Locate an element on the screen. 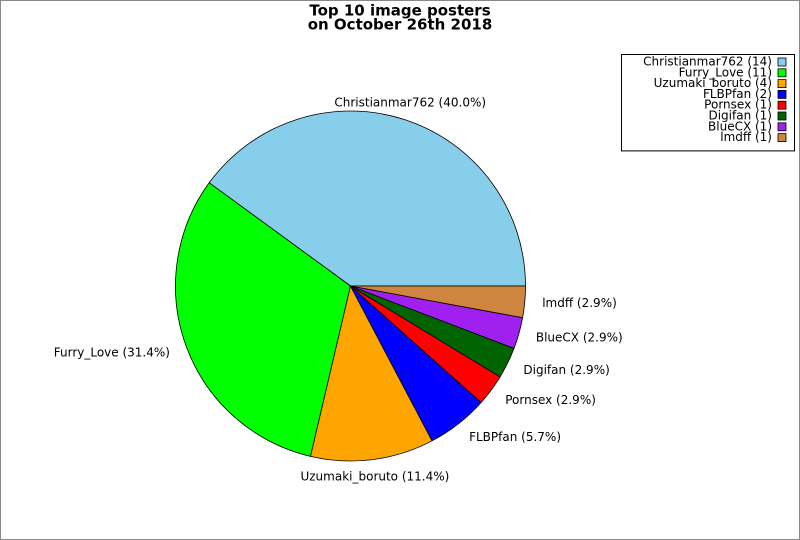 This screenshot has height=540, width=800. legend-label: FLBPfan (2) is located at coordinates (737, 94).